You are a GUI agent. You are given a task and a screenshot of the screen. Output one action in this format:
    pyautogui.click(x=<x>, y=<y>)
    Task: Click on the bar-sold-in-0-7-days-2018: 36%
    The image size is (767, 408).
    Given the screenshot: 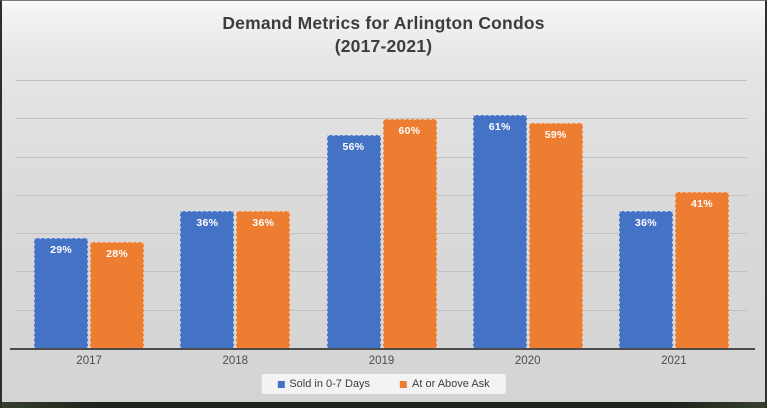 What is the action you would take?
    pyautogui.click(x=207, y=280)
    